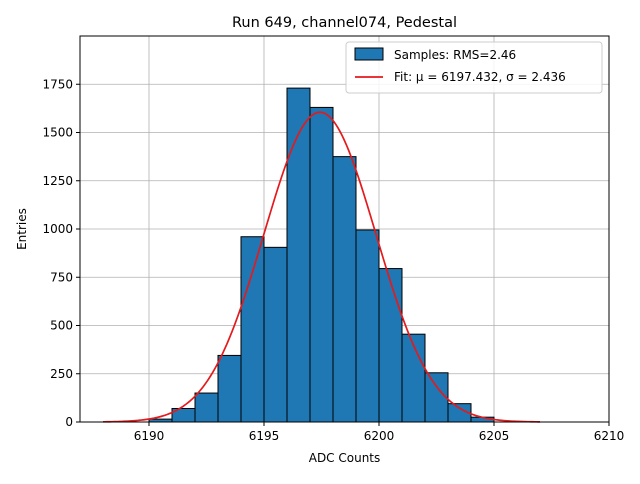 This screenshot has width=640, height=484. I want to click on y-tick-label: 1750, so click(57, 84).